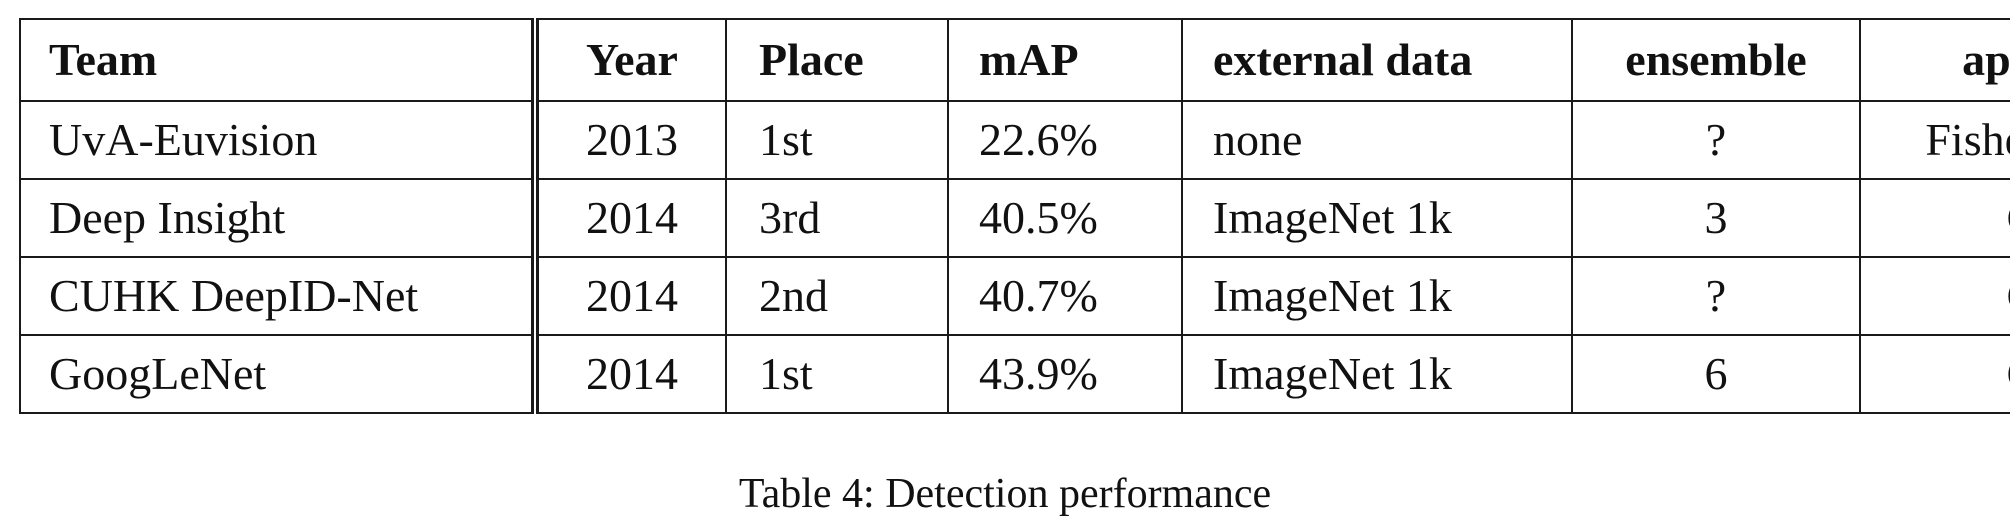 Image resolution: width=2010 pixels, height=532 pixels. I want to click on table-caption: Table 4: Detection performance, so click(1005, 494).